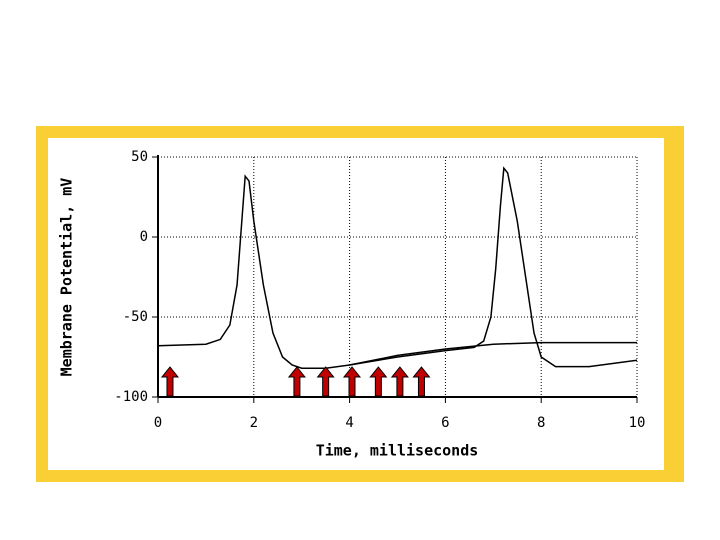 Image resolution: width=720 pixels, height=540 pixels. What do you see at coordinates (397, 451) in the screenshot?
I see `x-axis-label: Time, milliseconds` at bounding box center [397, 451].